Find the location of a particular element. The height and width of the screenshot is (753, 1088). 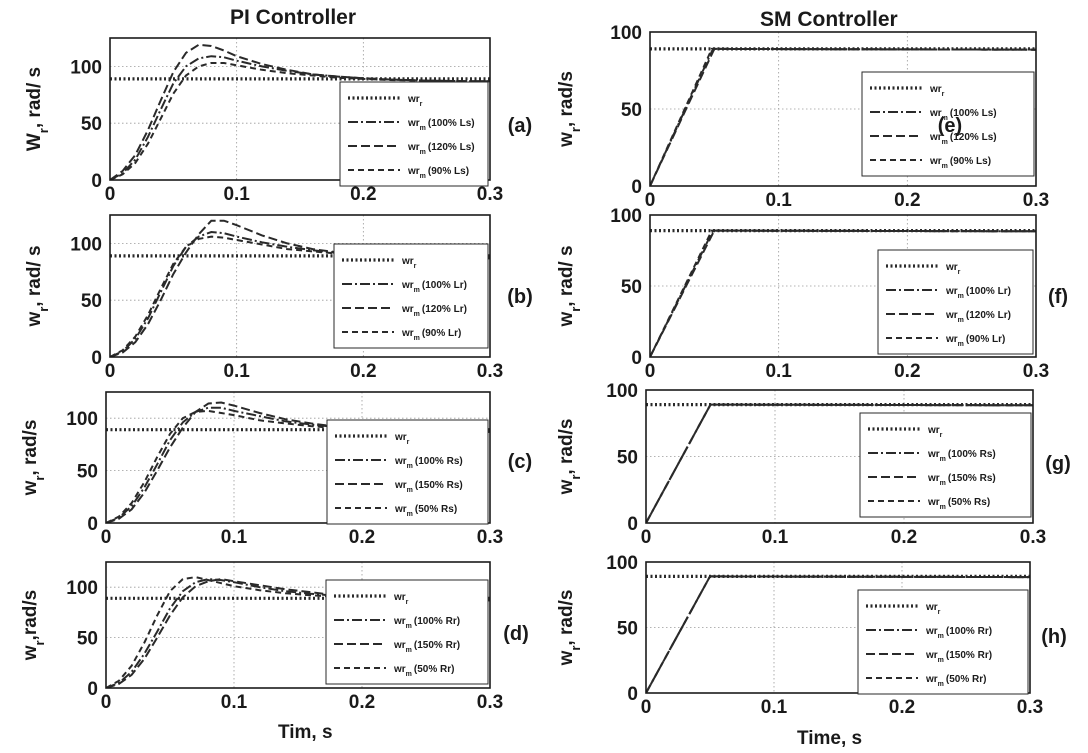

legend-entry: wrm (120% Ls) is located at coordinates (963, 139).